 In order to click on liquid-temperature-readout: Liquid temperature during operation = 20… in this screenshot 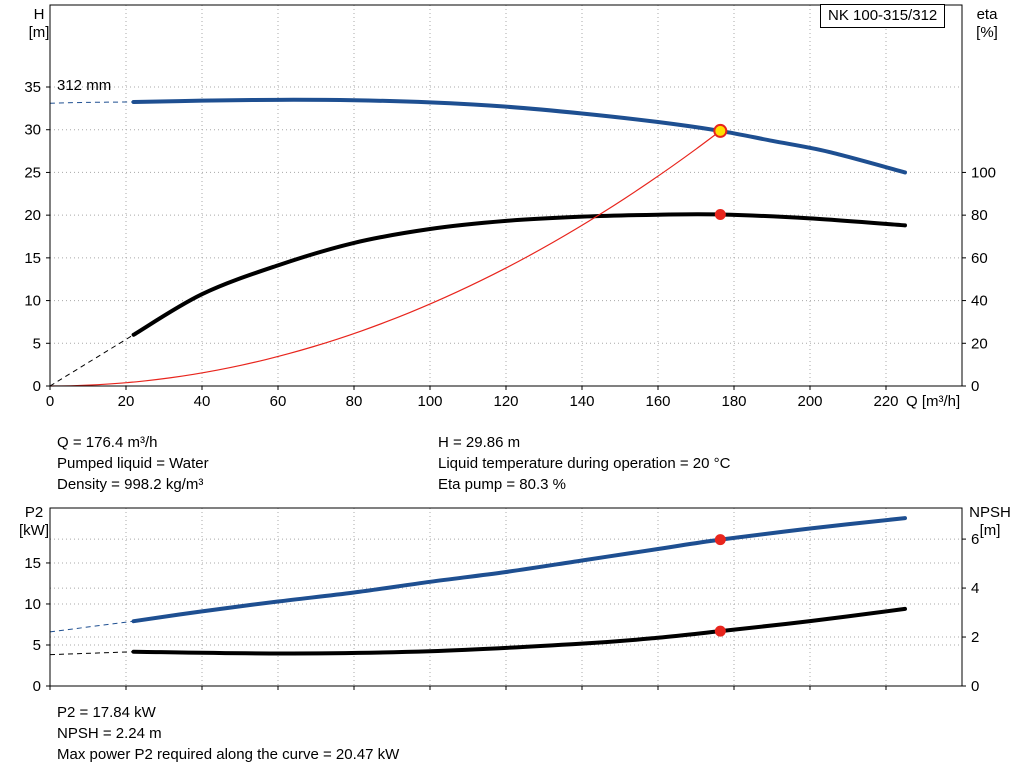, I will do `click(584, 463)`.